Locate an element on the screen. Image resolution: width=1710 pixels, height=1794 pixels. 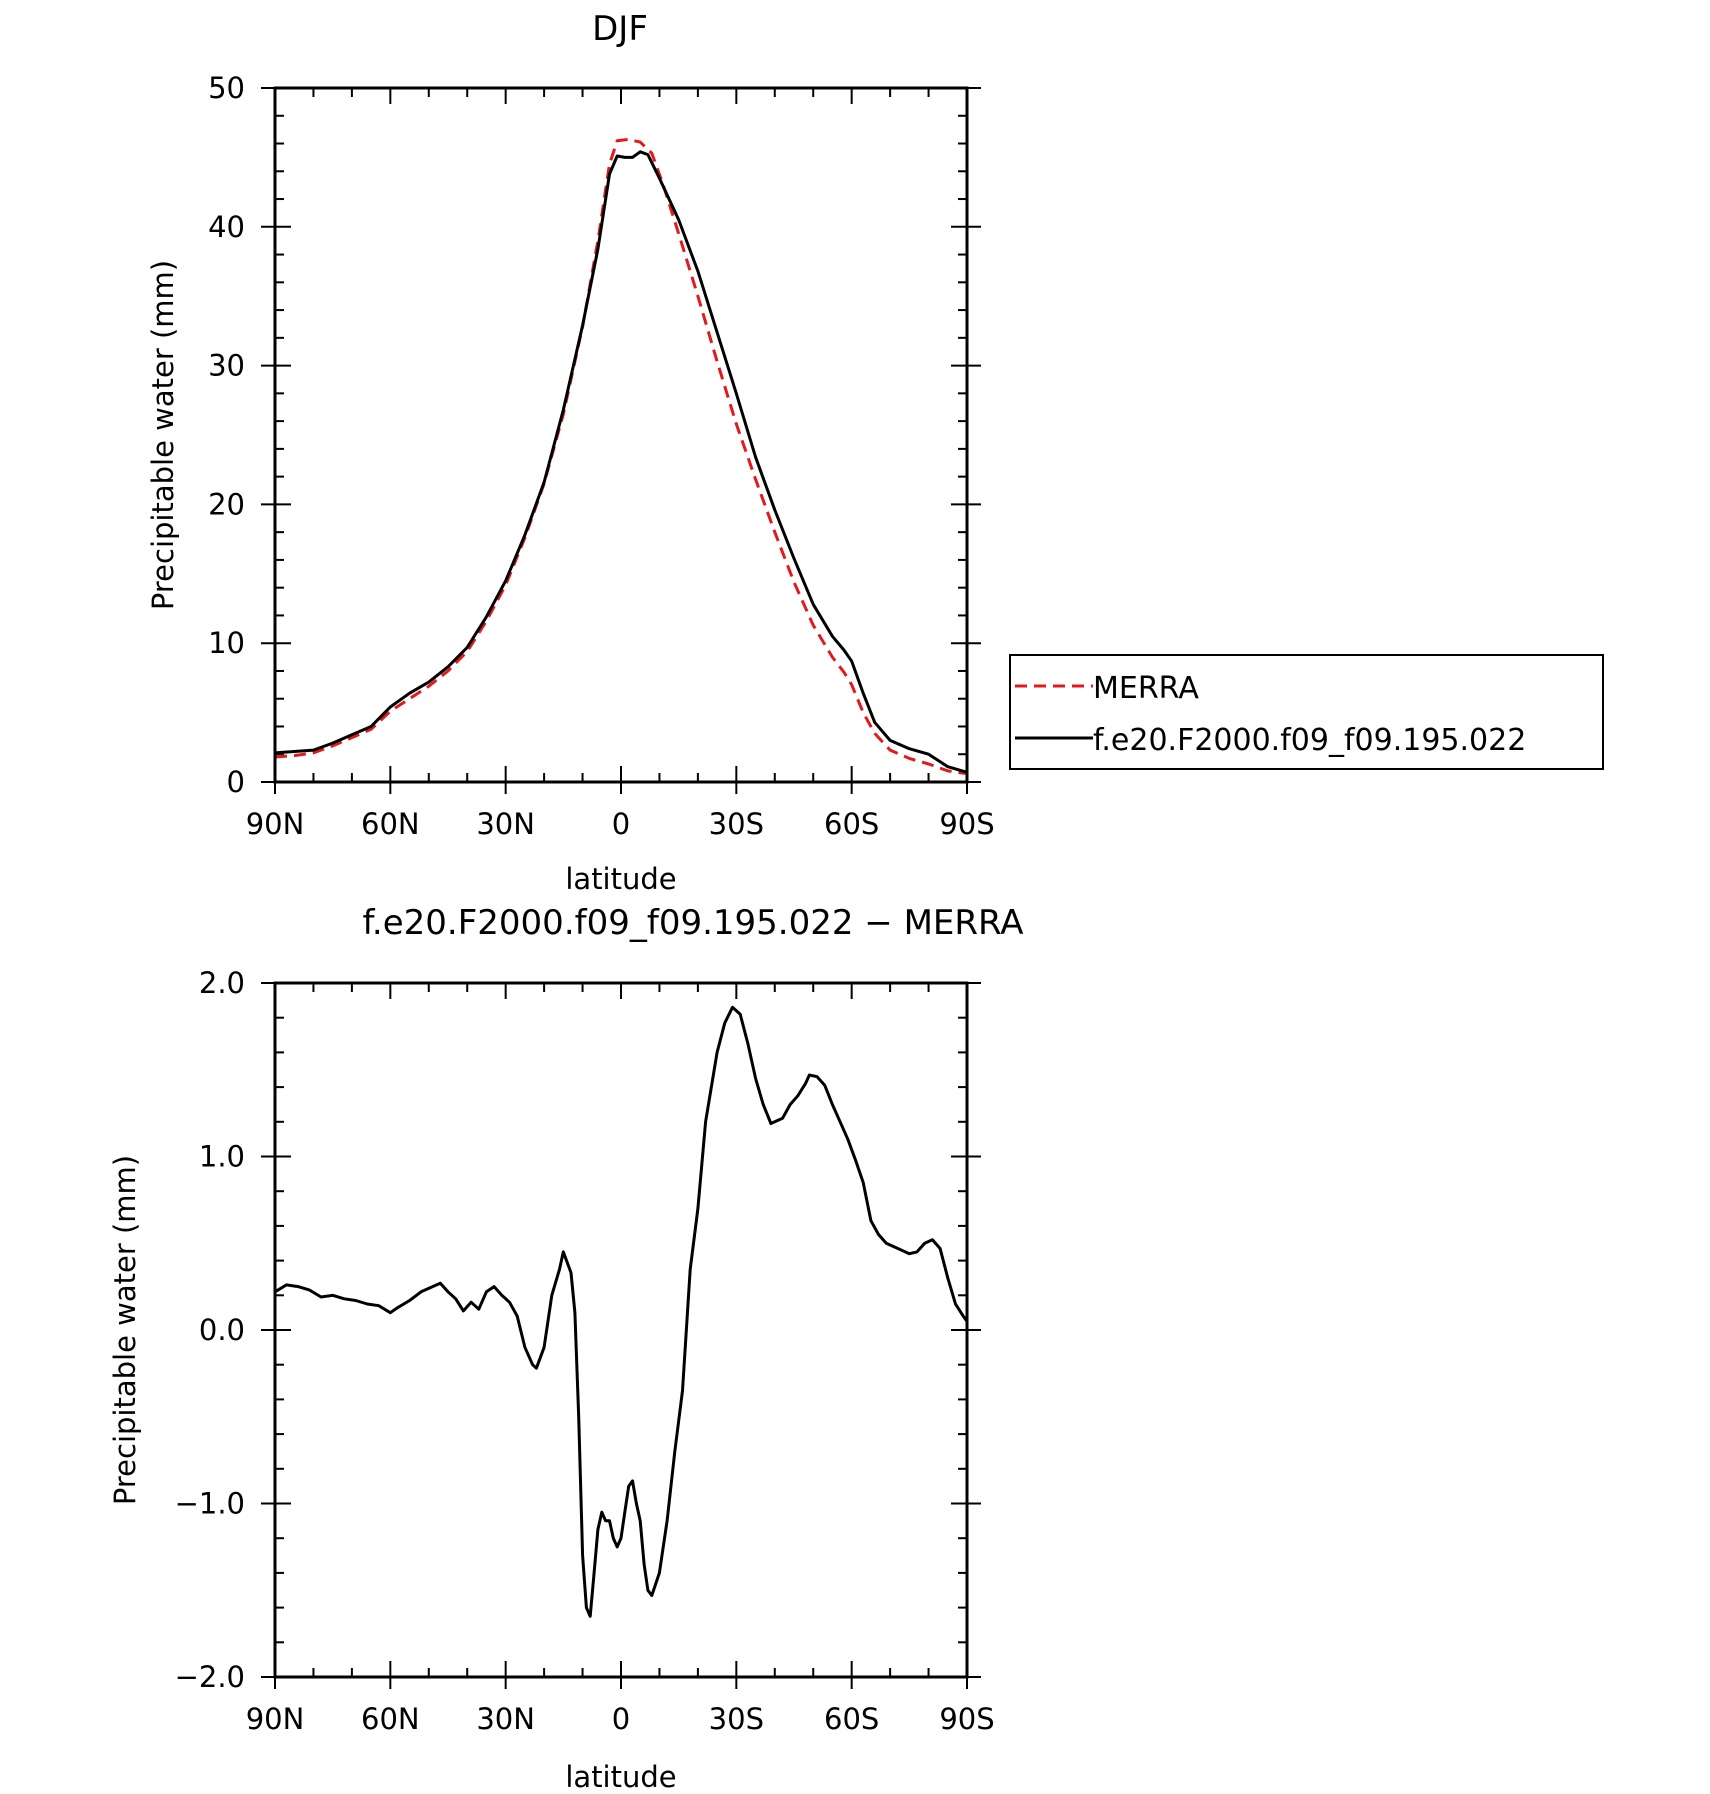
y-tick-label: 30 is located at coordinates (226, 366).